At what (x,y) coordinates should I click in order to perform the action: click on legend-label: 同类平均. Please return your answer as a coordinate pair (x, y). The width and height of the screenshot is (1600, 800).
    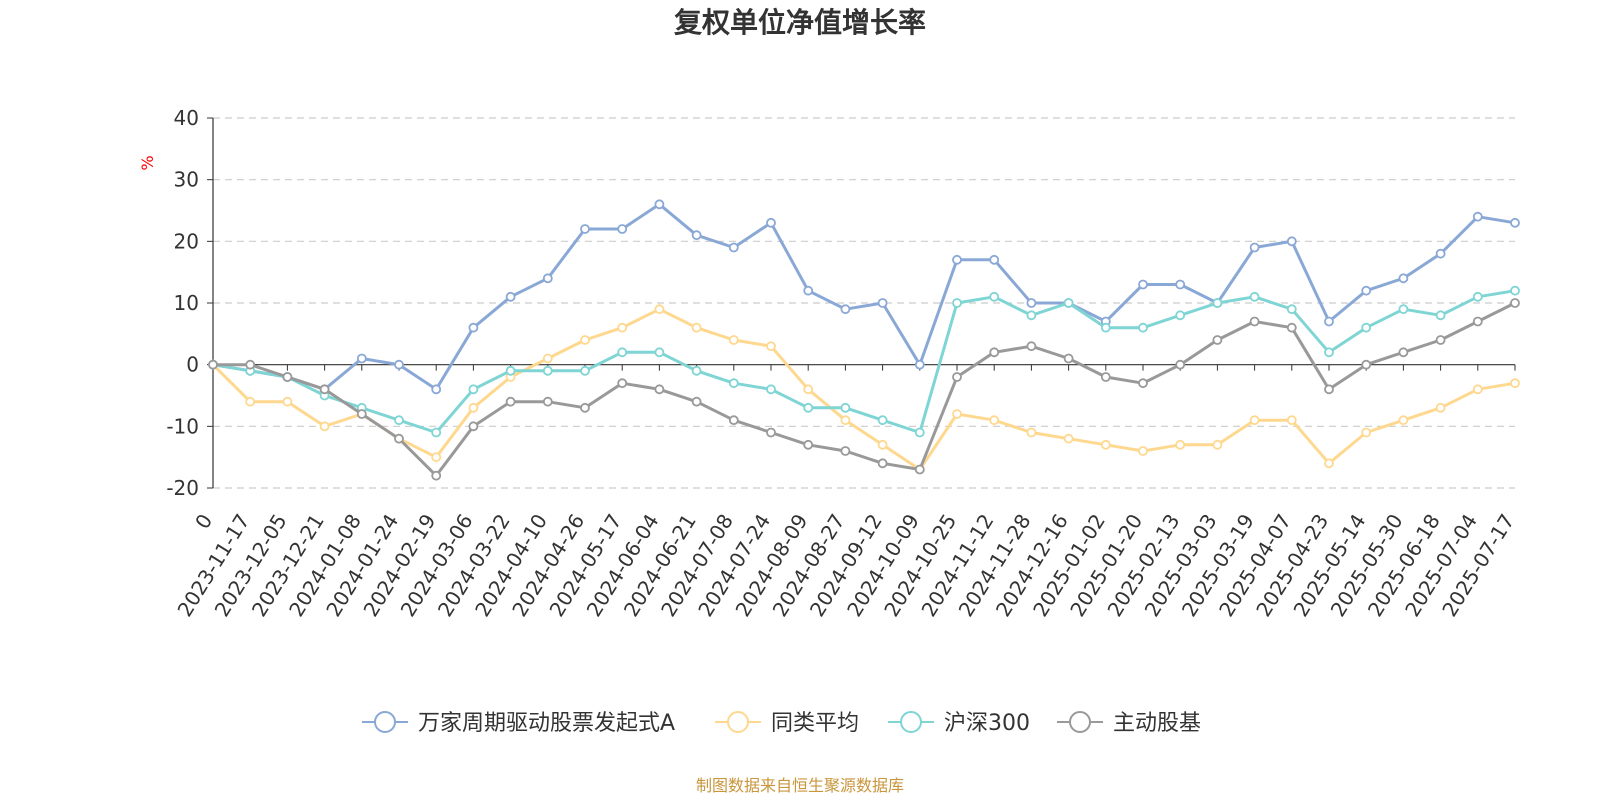
    Looking at the image, I should click on (815, 723).